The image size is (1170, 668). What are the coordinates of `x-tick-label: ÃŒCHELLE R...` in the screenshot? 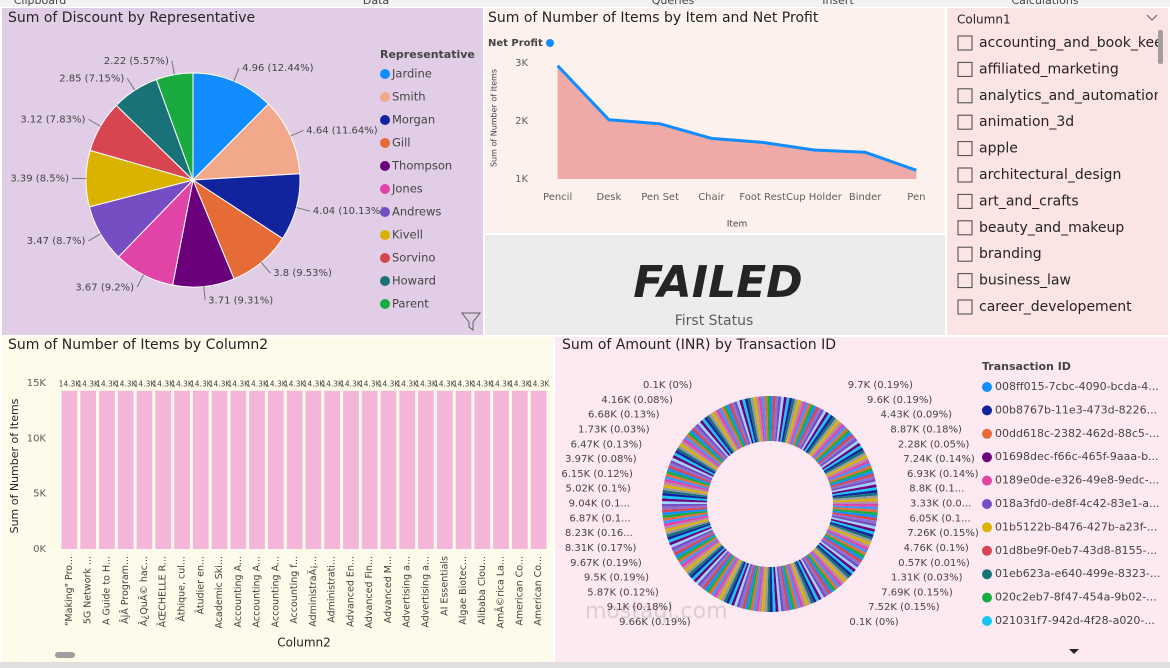 It's located at (163, 591).